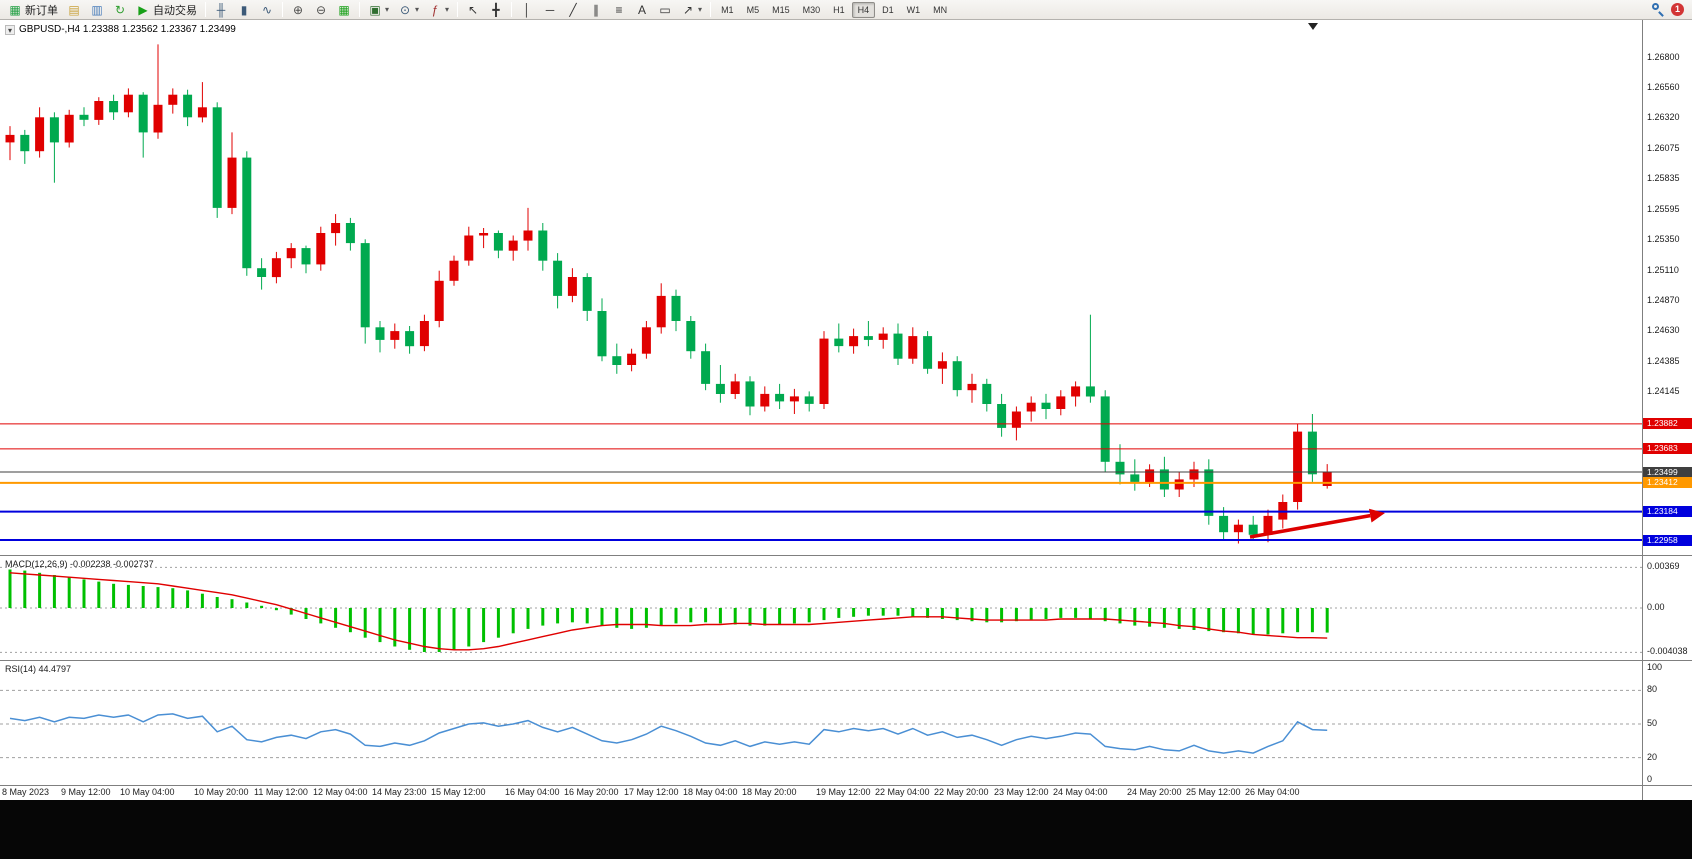 This screenshot has height=859, width=1692. Describe the element at coordinates (1658, 10) in the screenshot. I see `search-icon` at that location.